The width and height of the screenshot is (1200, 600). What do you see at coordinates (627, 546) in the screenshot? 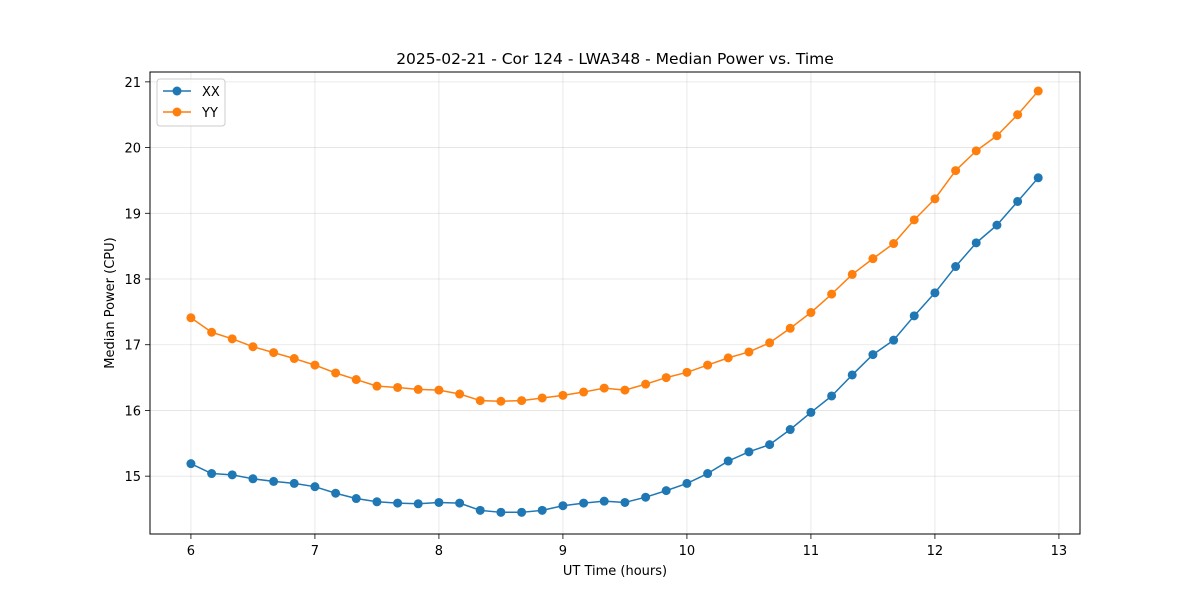
I see `x-axis: 6 7 8 9 10 11 12 13` at bounding box center [627, 546].